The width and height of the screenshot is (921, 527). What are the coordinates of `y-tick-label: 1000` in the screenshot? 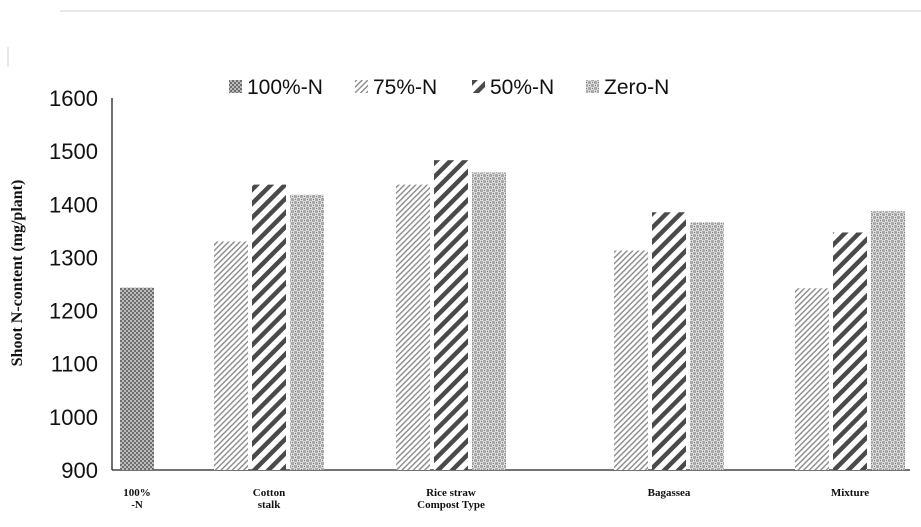 It's located at (73, 417).